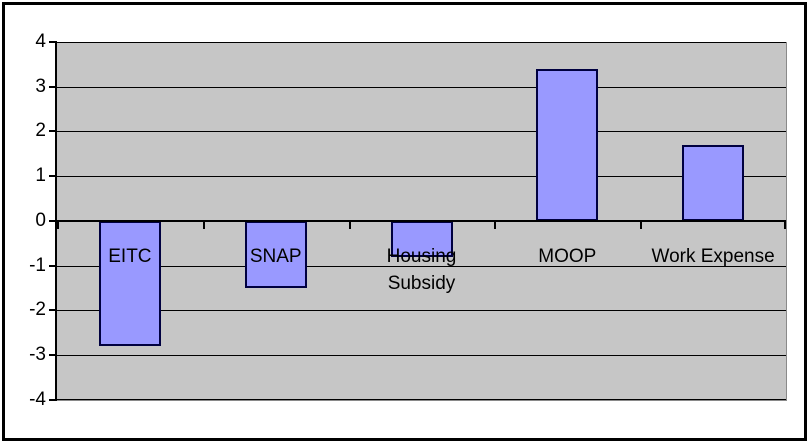 Image resolution: width=809 pixels, height=443 pixels. Describe the element at coordinates (37, 354) in the screenshot. I see `y-axis-tick-label: -3` at that location.